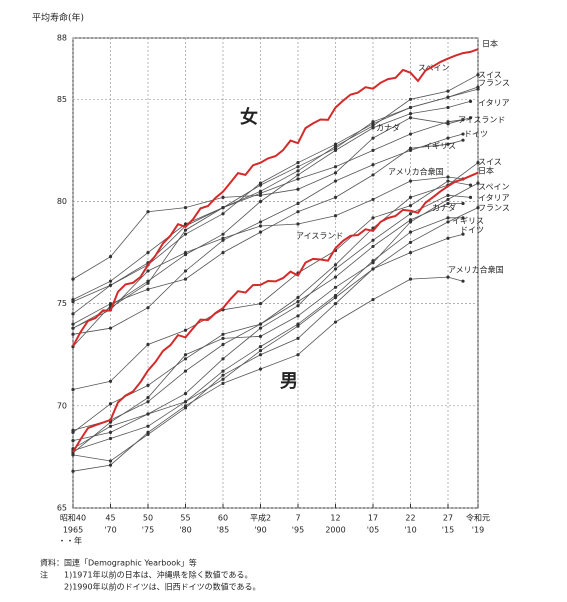 This screenshot has width=567, height=602. I want to click on series-label: ドイツ, so click(472, 230).